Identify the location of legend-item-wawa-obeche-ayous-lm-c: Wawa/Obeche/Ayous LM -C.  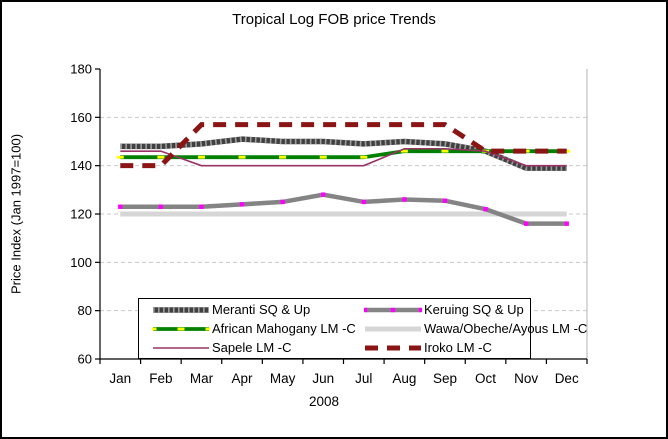
(475, 329).